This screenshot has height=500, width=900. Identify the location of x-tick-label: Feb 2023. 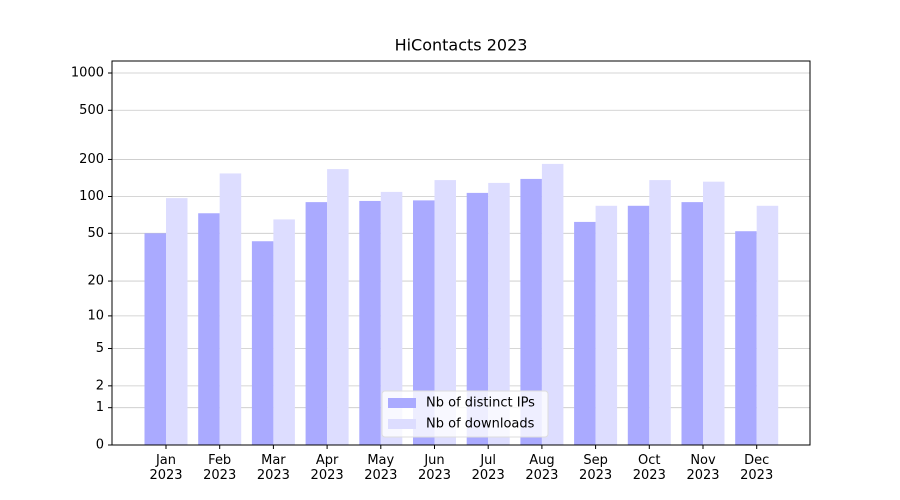
(220, 468).